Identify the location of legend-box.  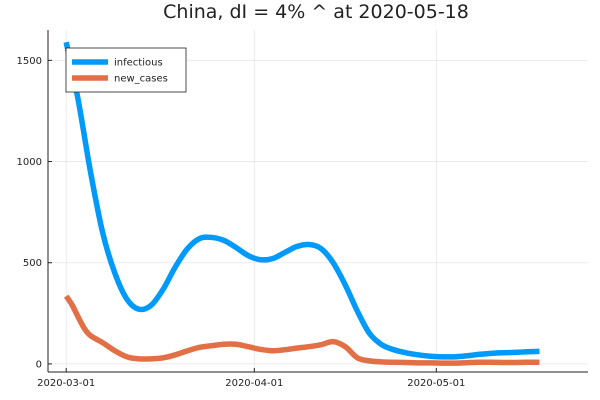
(126, 70).